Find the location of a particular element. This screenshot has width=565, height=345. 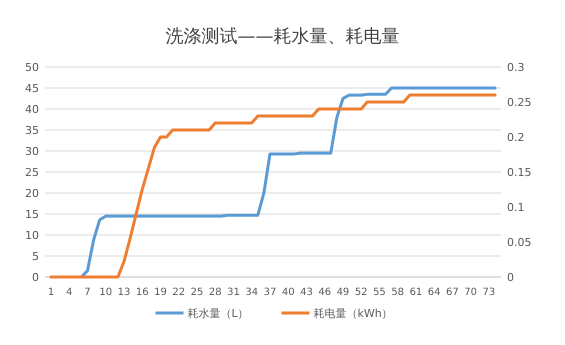

x-tick-label: 10 is located at coordinates (105, 292).